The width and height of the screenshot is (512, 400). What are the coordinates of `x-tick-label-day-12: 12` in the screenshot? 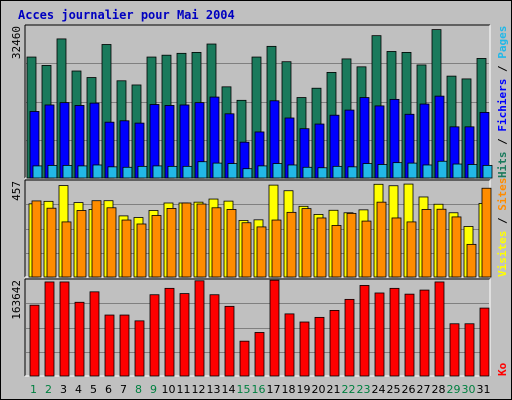 It's located at (199, 389).